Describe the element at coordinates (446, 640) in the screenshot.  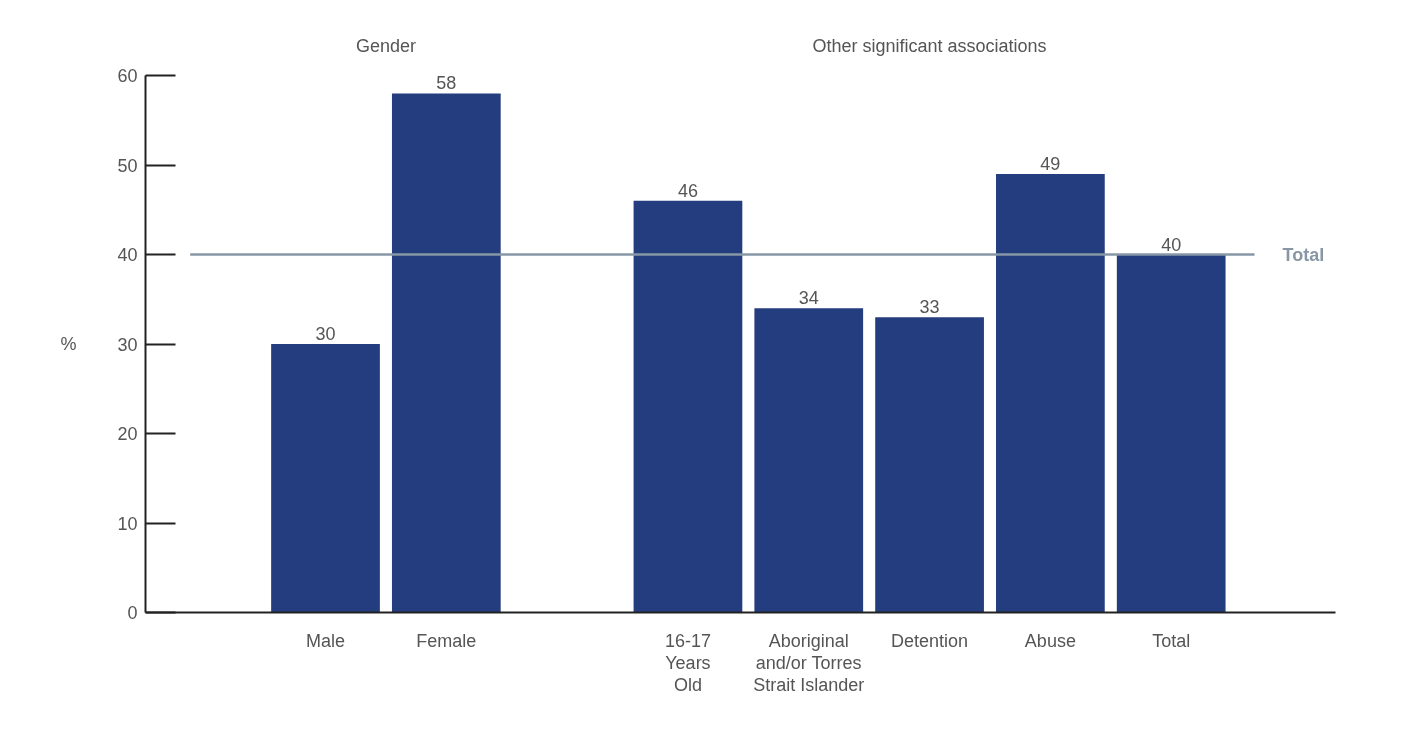
I see `x-tick-label: Female` at that location.